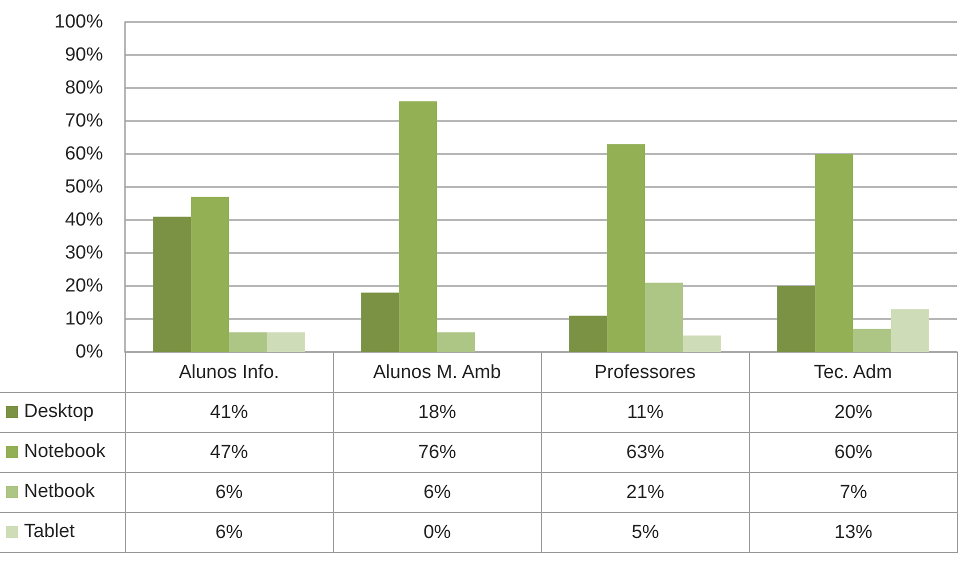  What do you see at coordinates (437, 532) in the screenshot?
I see `data-label: 0%` at bounding box center [437, 532].